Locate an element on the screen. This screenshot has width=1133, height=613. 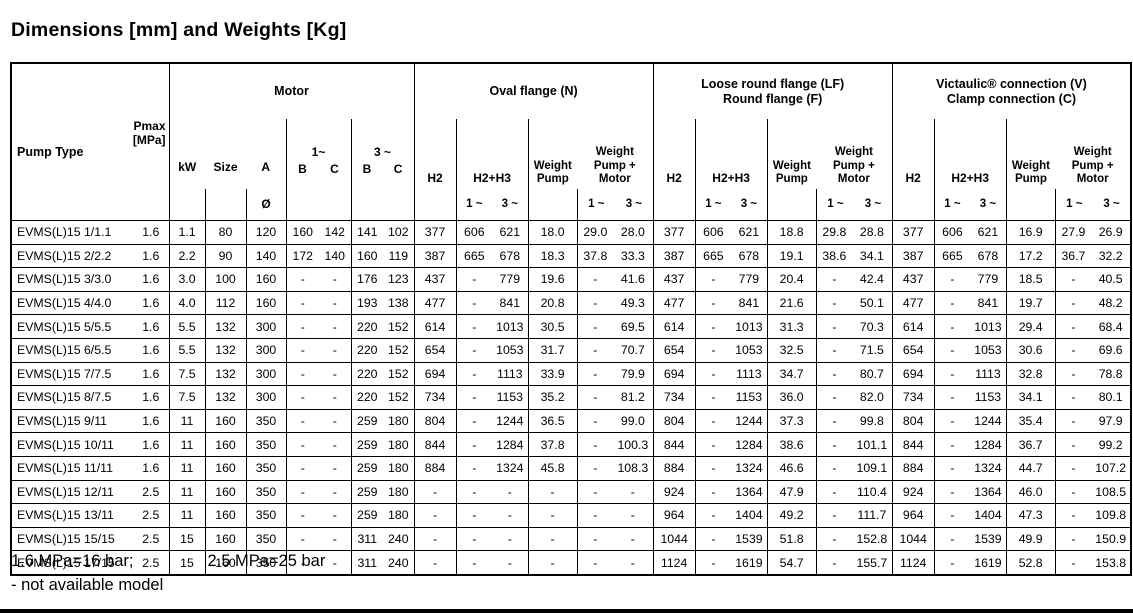
pump-type-cell: EVMS(L)15 10/11 is located at coordinates (72, 444).